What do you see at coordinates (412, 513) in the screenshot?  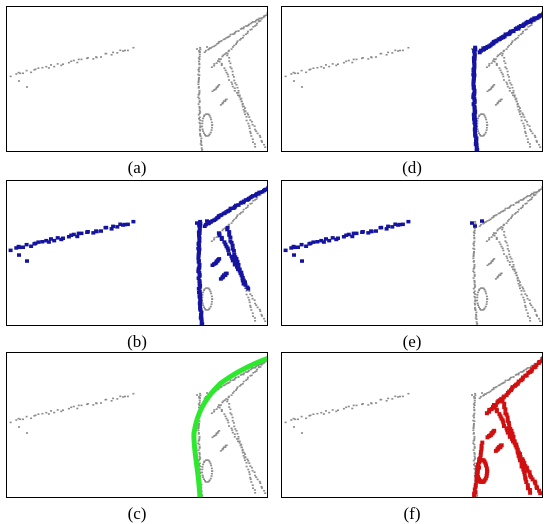 I see `panel-f-caption: (f)` at bounding box center [412, 513].